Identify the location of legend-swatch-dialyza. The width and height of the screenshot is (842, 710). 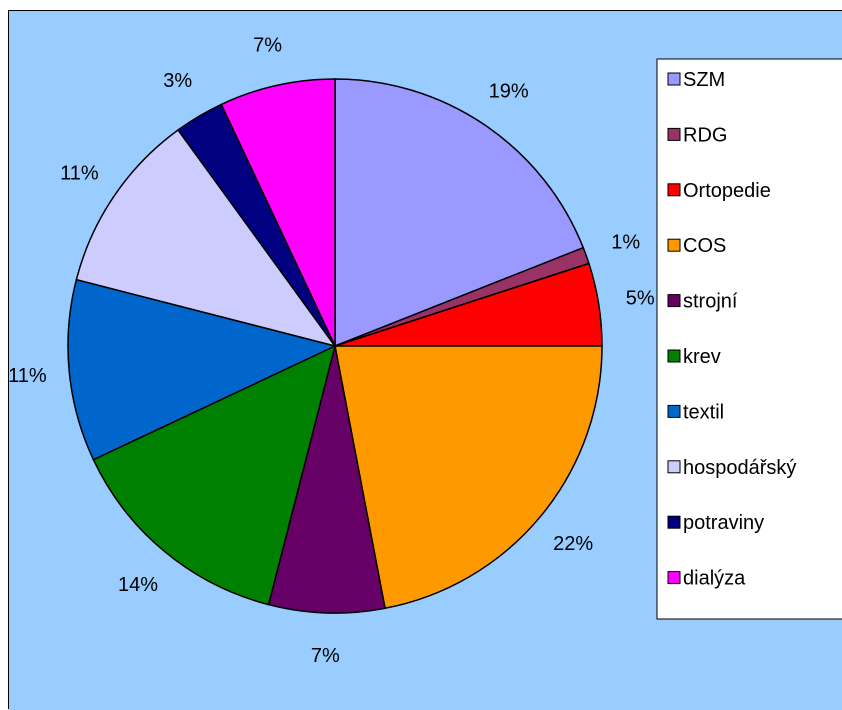
(674, 578).